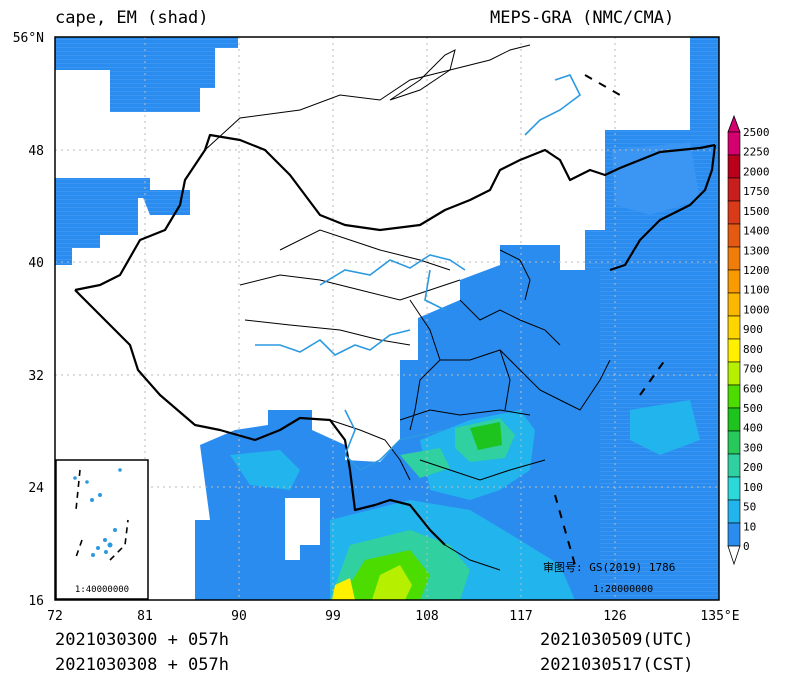 This screenshot has width=787, height=687. Describe the element at coordinates (753, 329) in the screenshot. I see `colorbar-label: 900` at that location.